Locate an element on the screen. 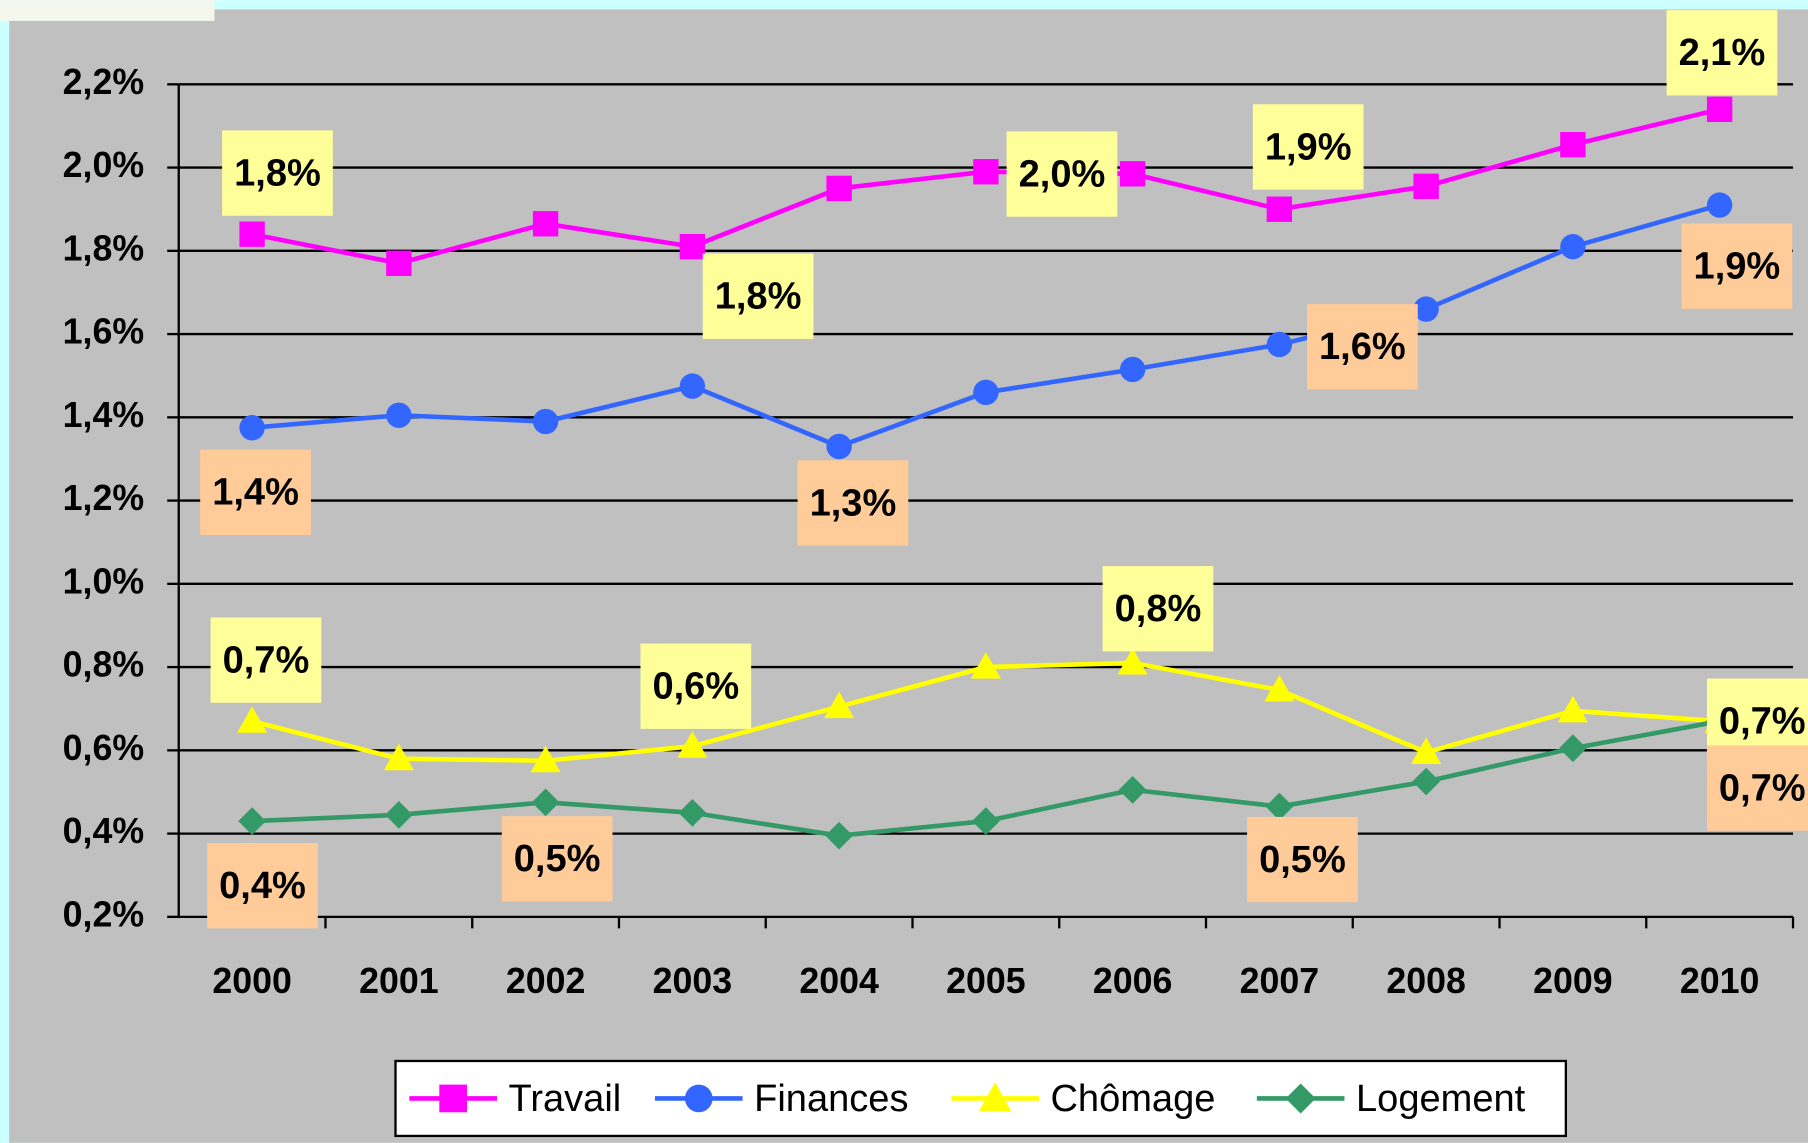  y-tick-label: 0,6% is located at coordinates (103, 748).